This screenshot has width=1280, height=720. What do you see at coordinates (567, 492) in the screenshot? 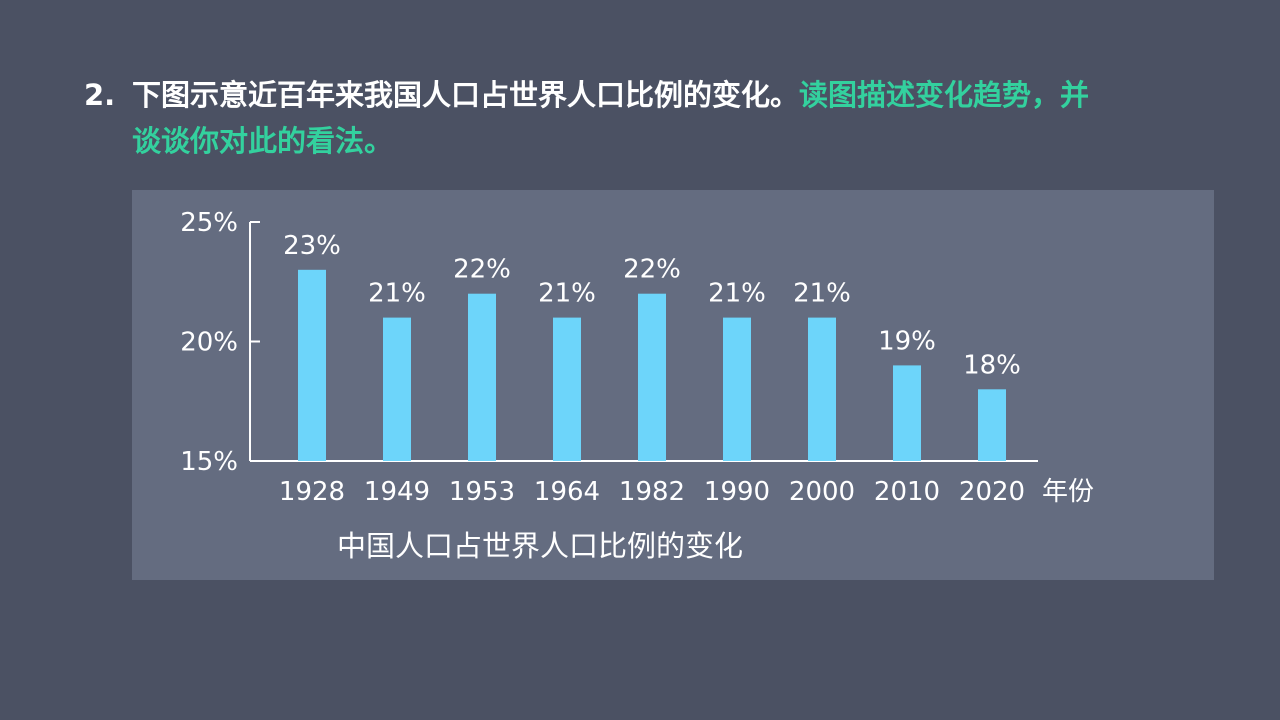
I see `x-tick-label: 1964` at bounding box center [567, 492].